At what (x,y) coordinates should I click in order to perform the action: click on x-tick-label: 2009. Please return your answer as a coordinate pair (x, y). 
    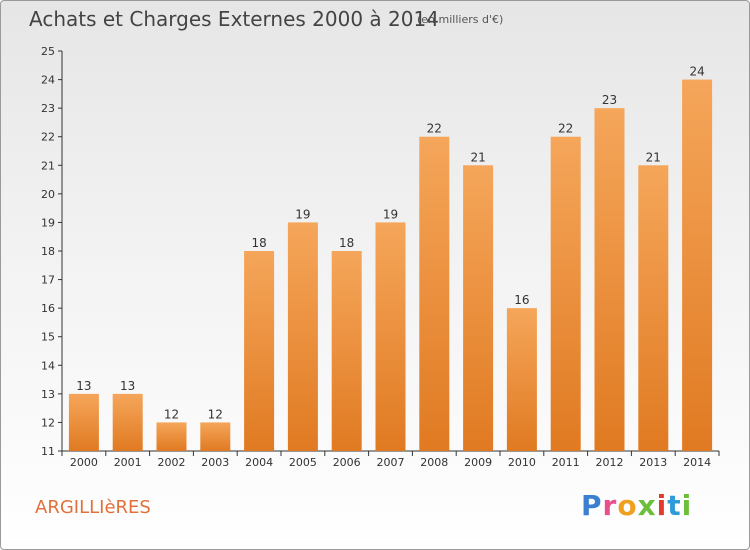
    Looking at the image, I should click on (478, 462).